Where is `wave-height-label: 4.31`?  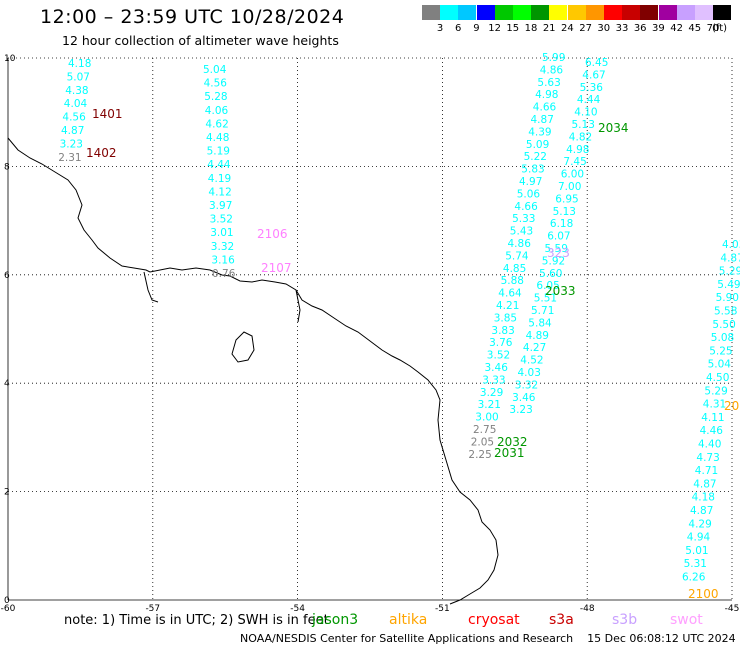 wave-height-label: 4.31 is located at coordinates (714, 405).